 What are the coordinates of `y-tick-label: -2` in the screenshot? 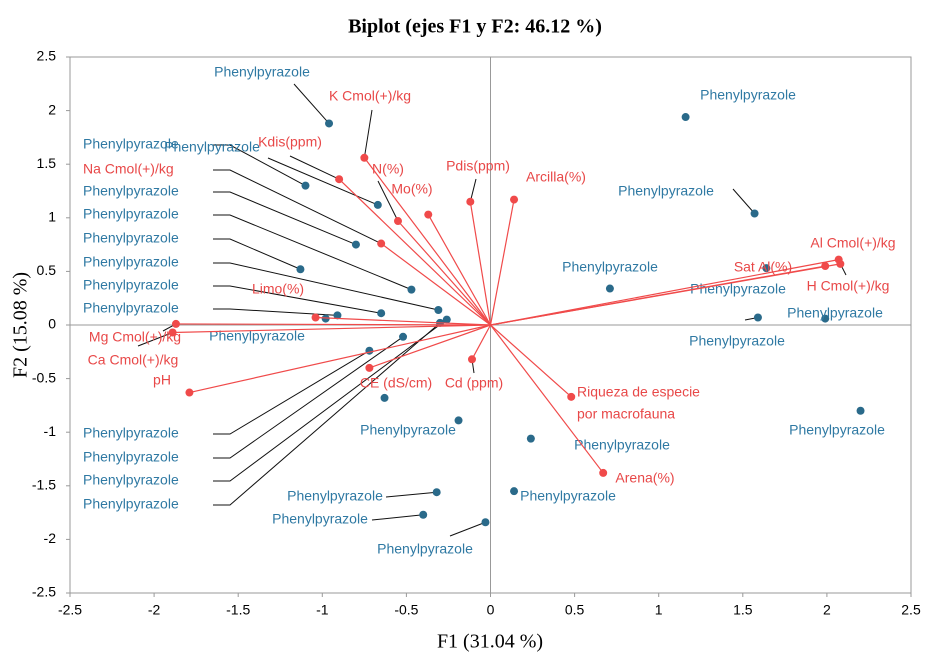 It's located at (50, 538).